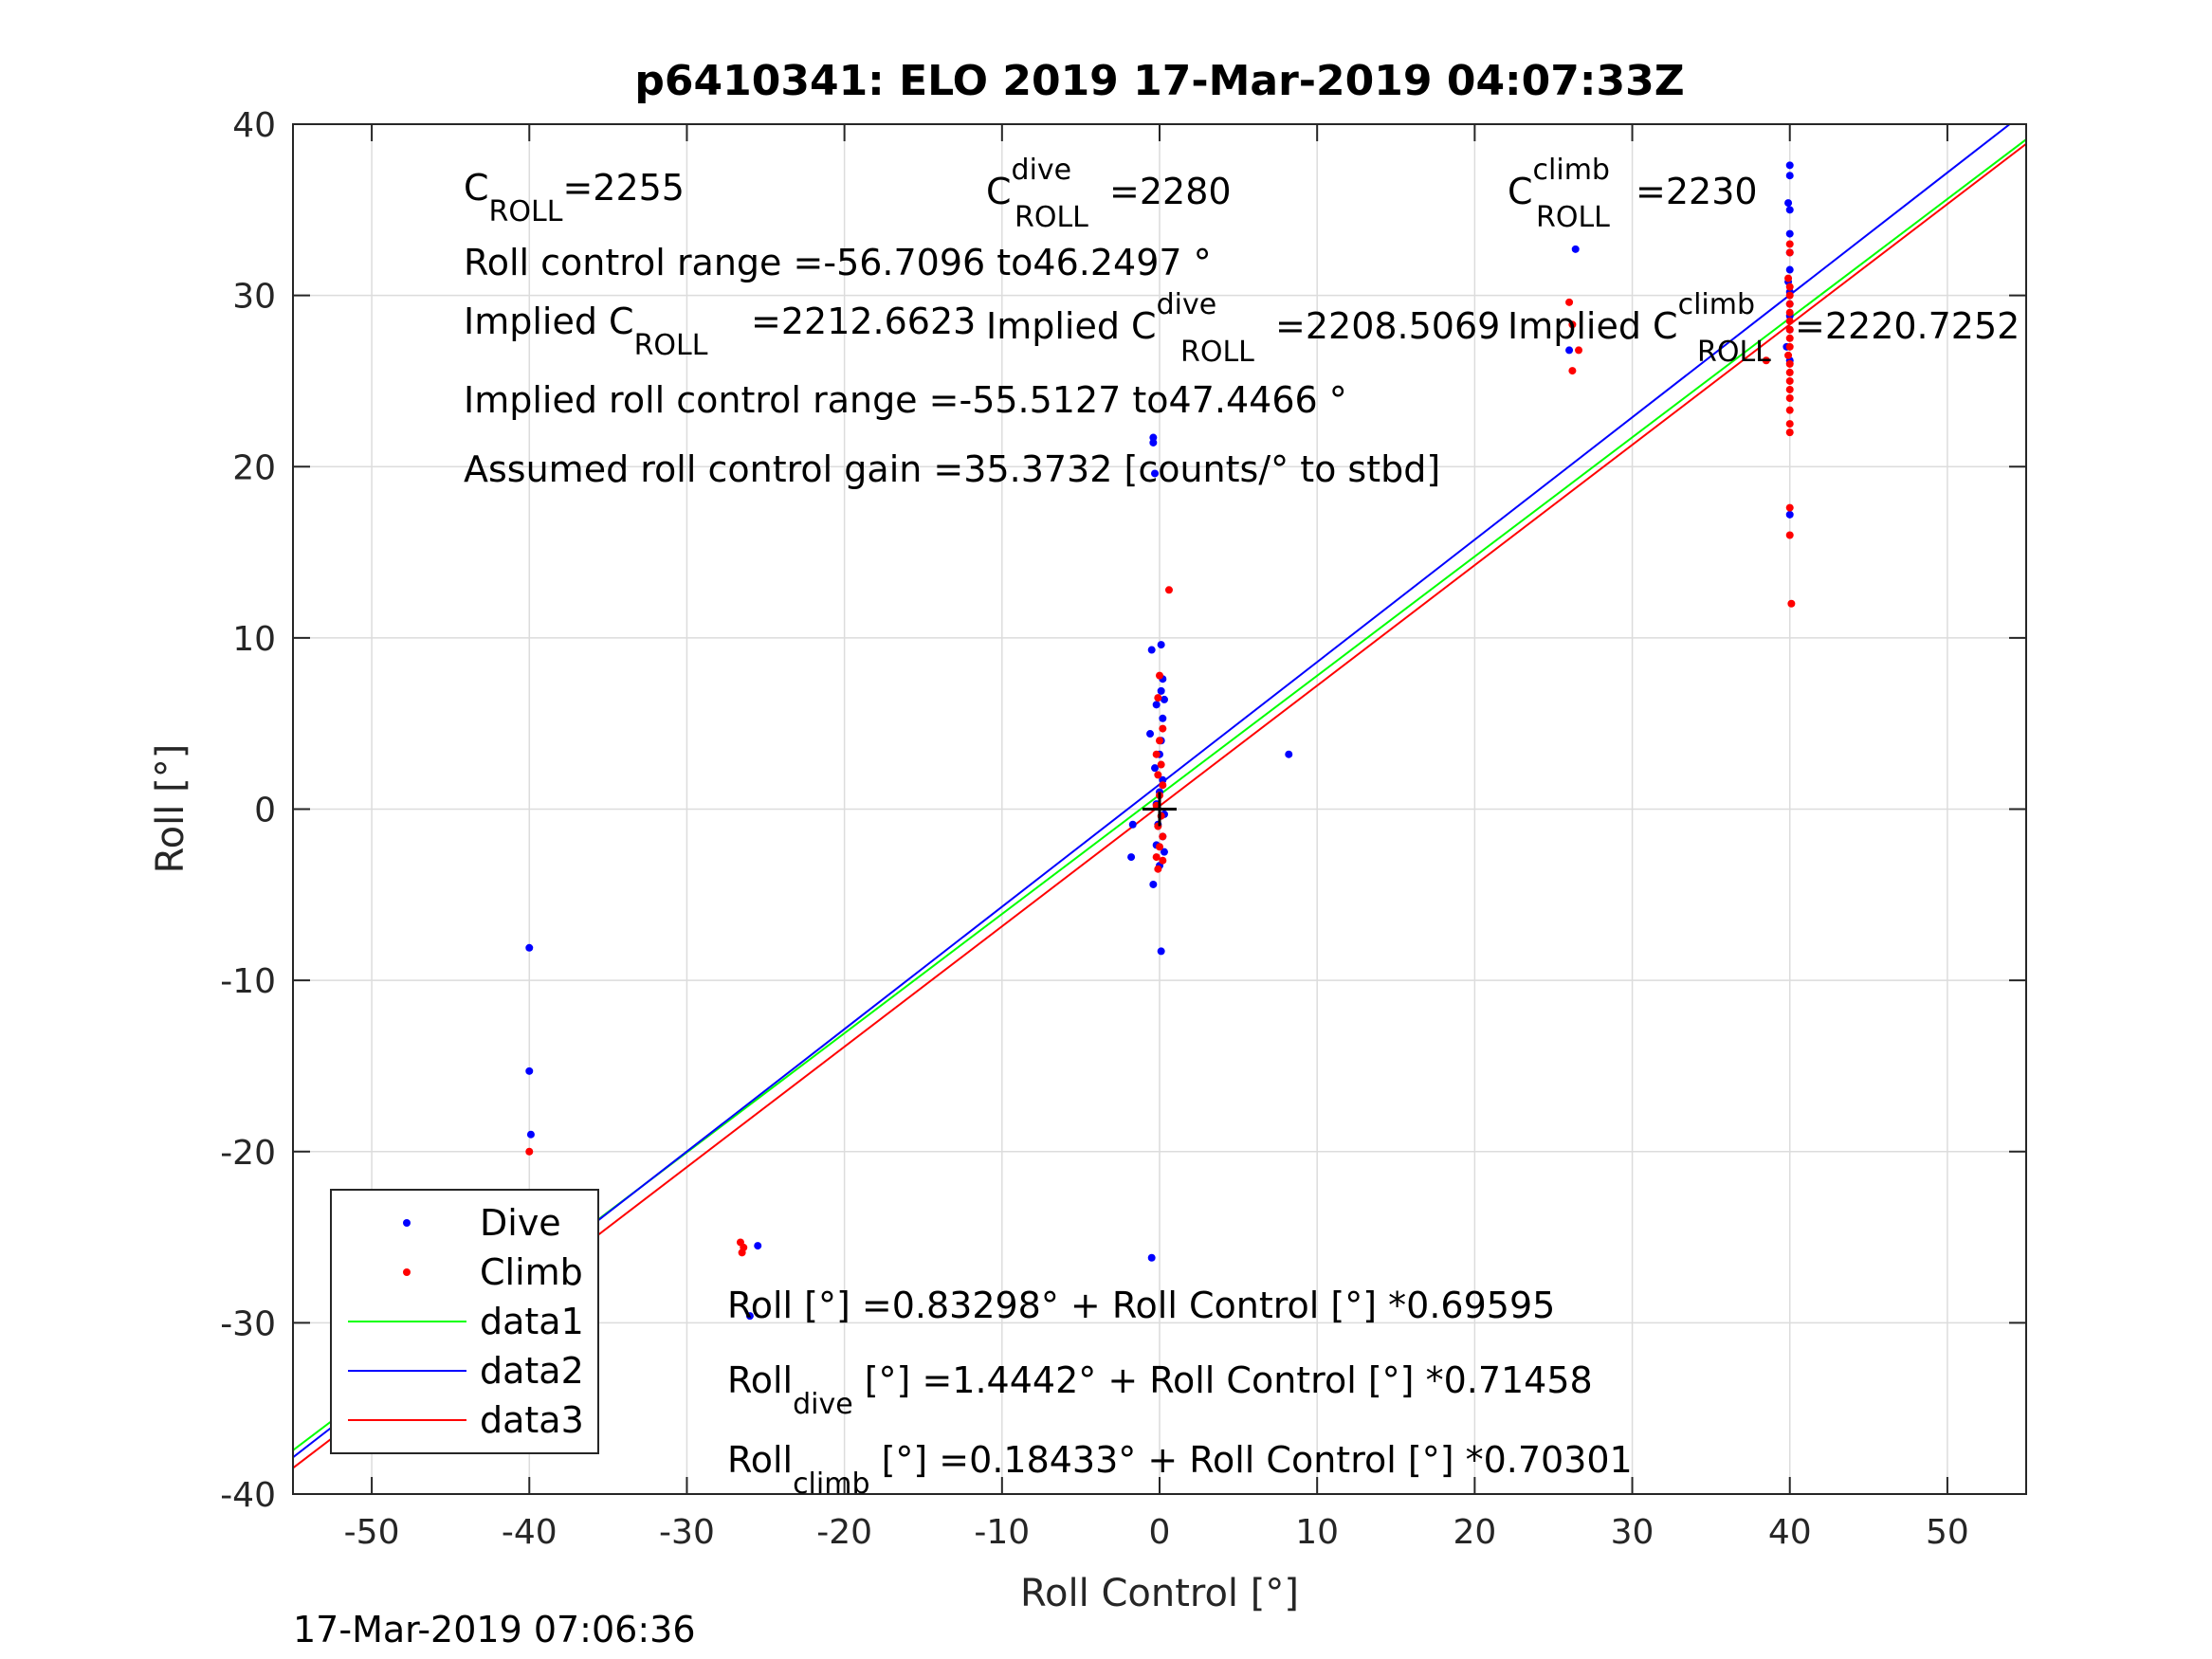  What do you see at coordinates (372, 1532) in the screenshot?
I see `x-tick-label: -50` at bounding box center [372, 1532].